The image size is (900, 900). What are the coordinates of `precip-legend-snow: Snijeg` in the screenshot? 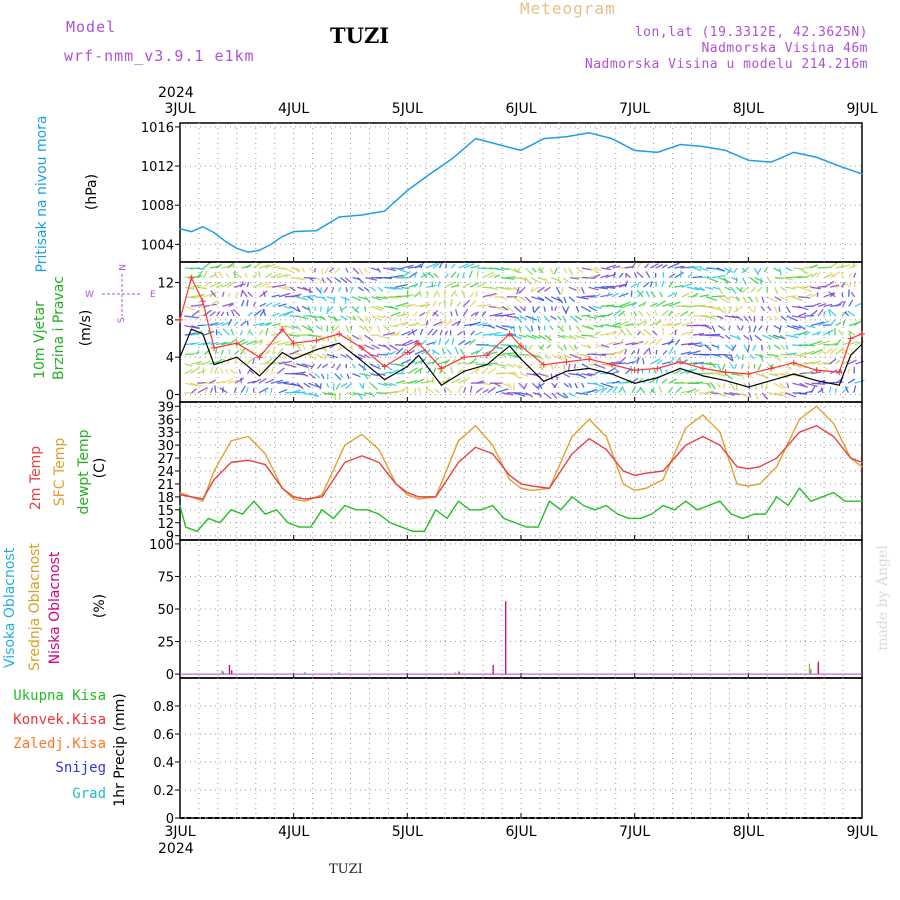 It's located at (80, 768).